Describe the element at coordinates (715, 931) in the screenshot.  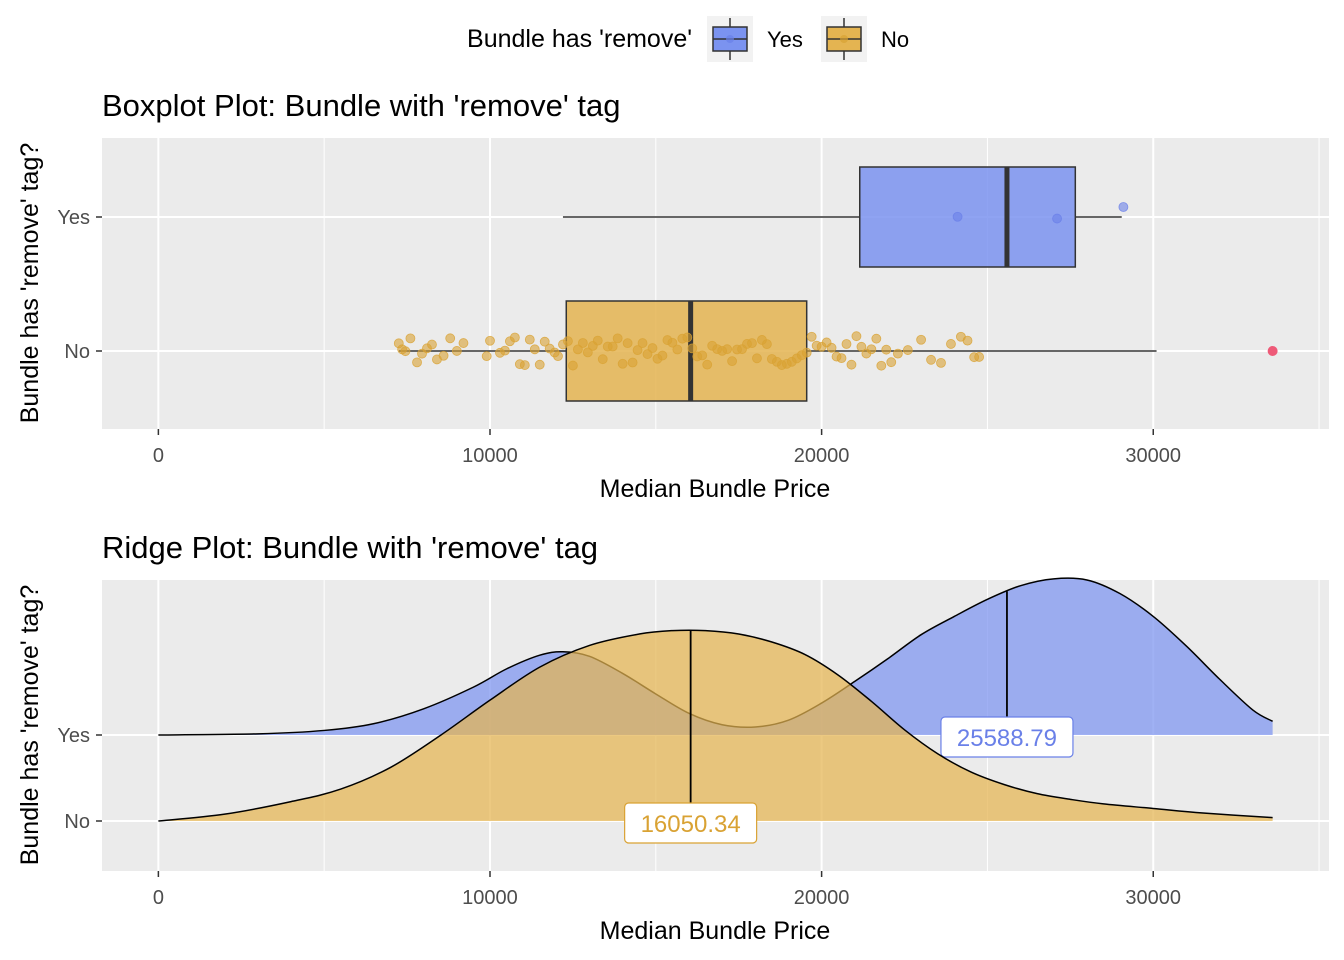
I see `ridge-x-axis-title: Median Bundle Price` at that location.